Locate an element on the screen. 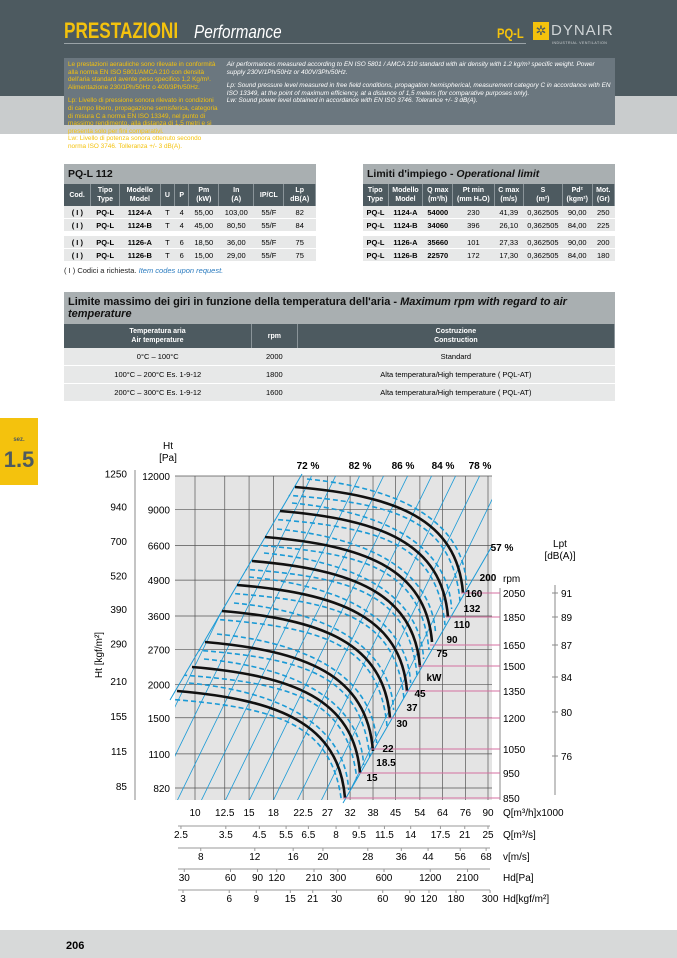 The image size is (677, 958). table-cell: 103,00 is located at coordinates (236, 212).